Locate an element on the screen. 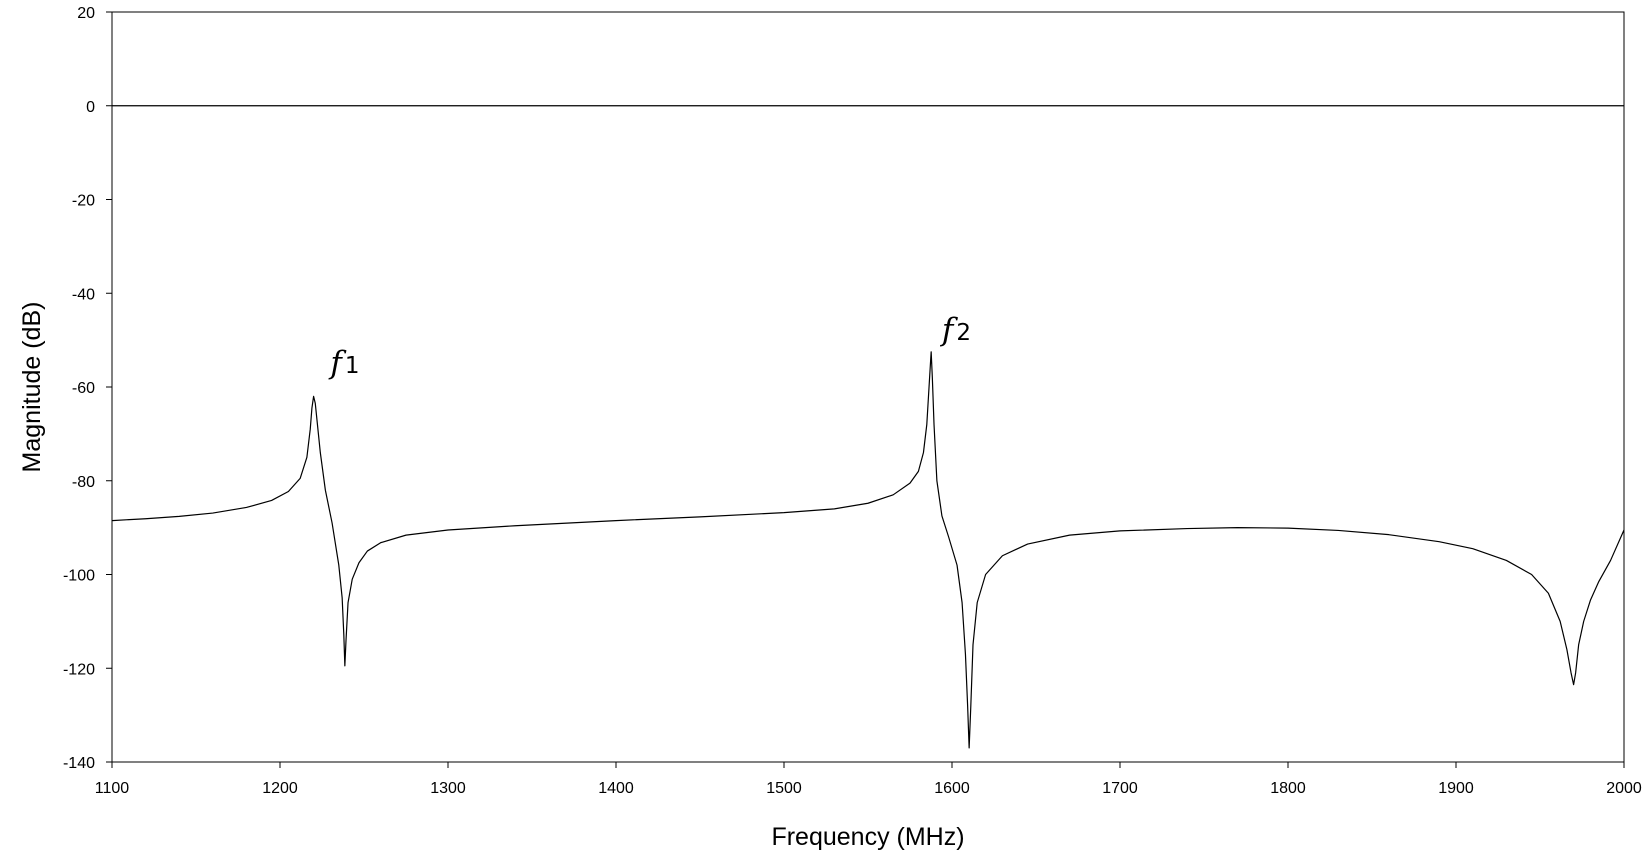  x-tick-label: 1500 is located at coordinates (784, 788).